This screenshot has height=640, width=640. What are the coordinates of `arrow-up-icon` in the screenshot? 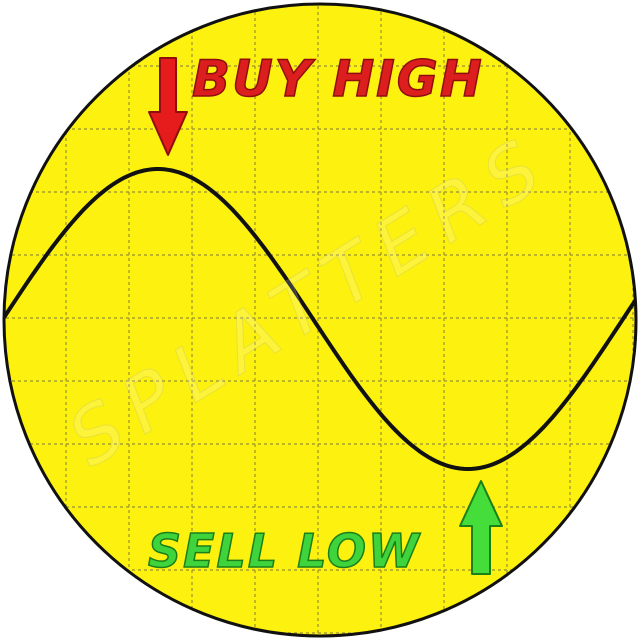 It's located at (481, 527).